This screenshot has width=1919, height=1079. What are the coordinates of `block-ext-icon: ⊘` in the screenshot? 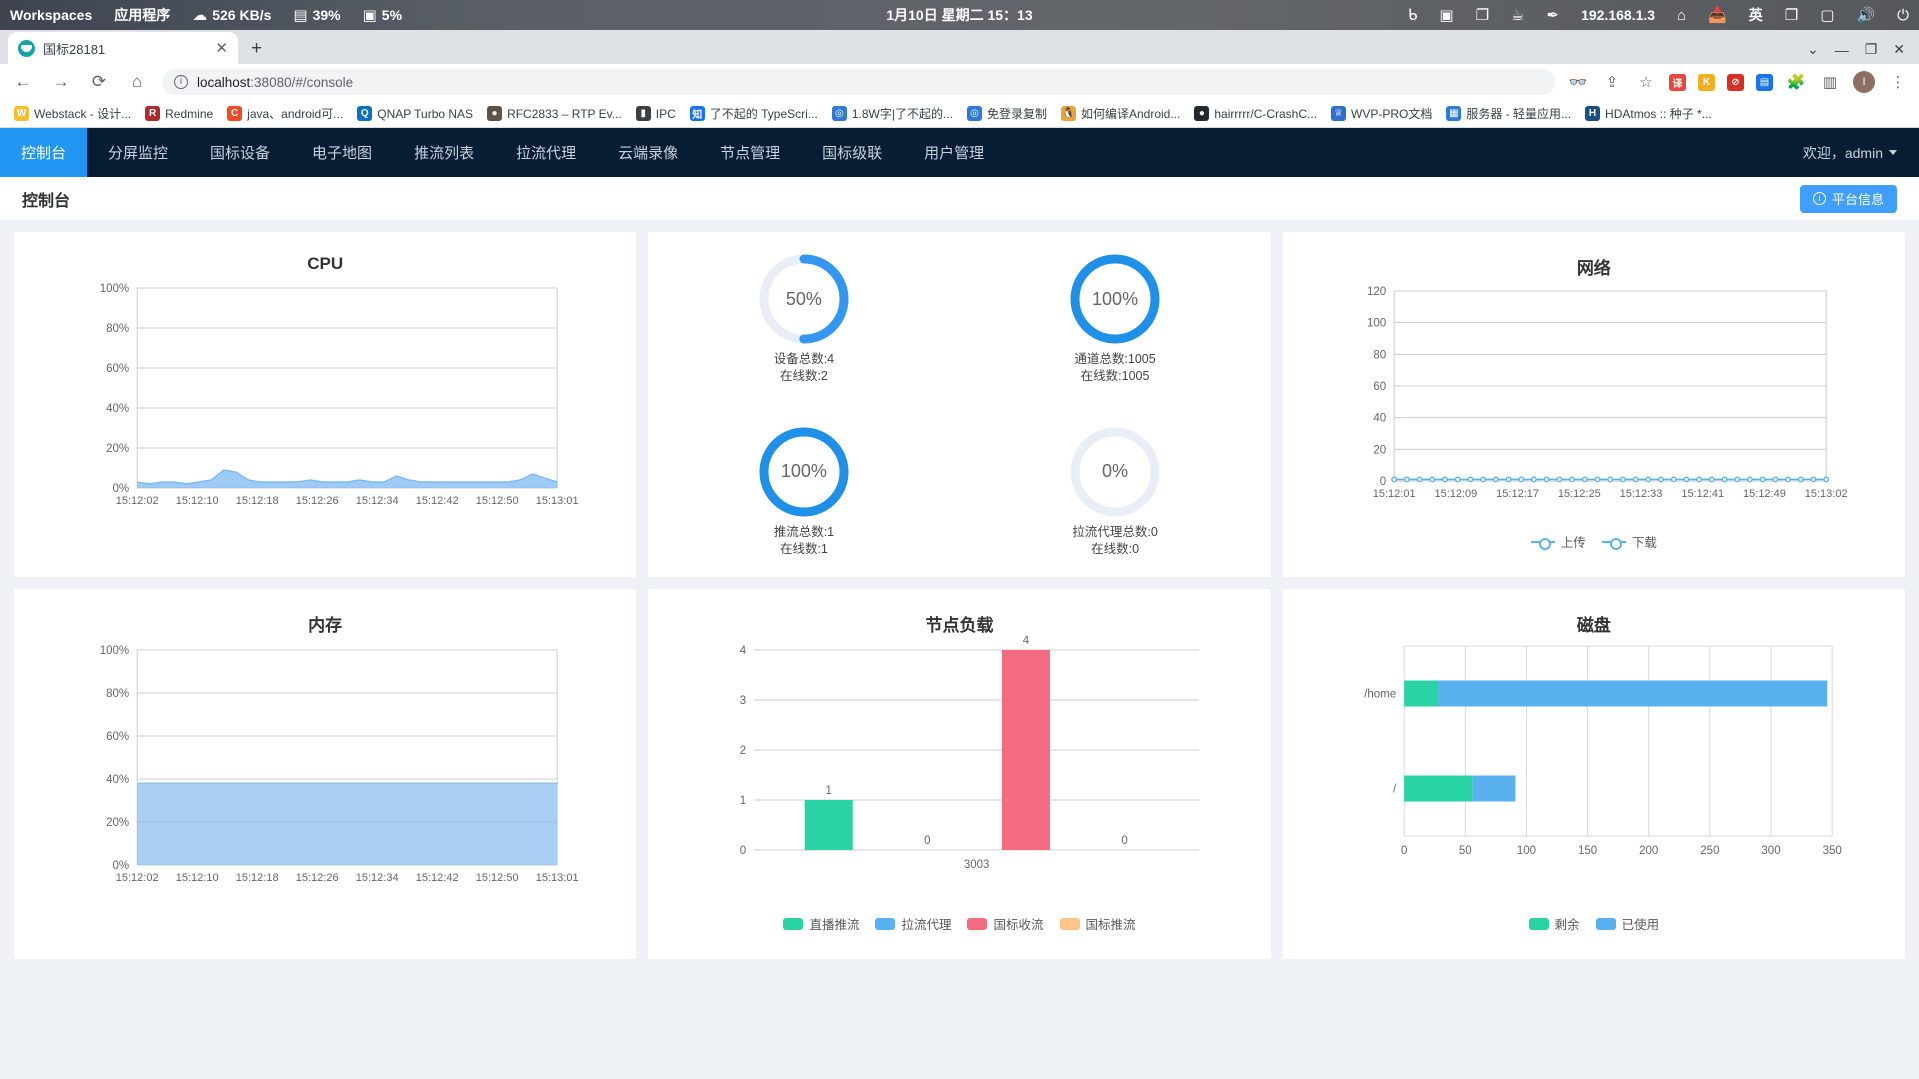 It's located at (1735, 82).